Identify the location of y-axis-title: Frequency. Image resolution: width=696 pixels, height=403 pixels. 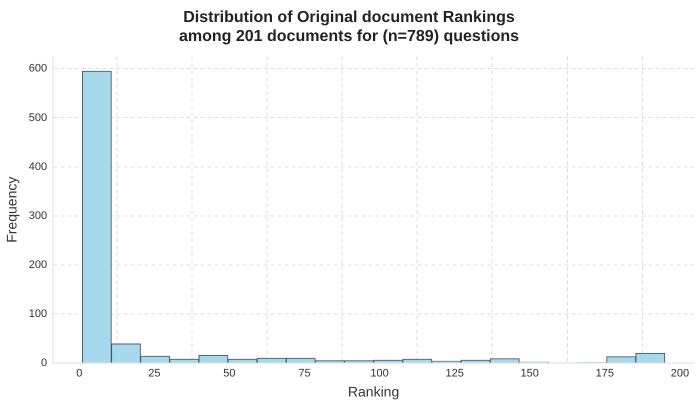
(11, 209).